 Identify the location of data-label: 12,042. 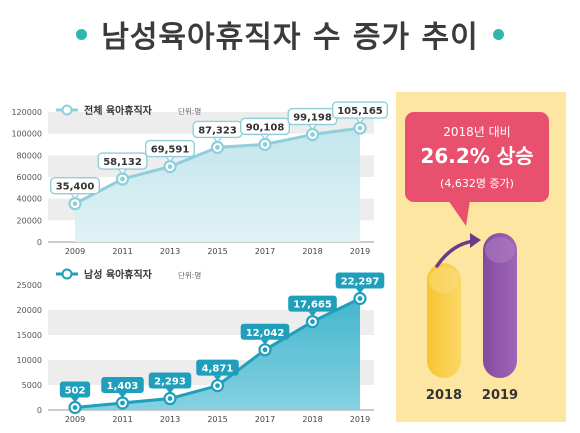
(265, 333).